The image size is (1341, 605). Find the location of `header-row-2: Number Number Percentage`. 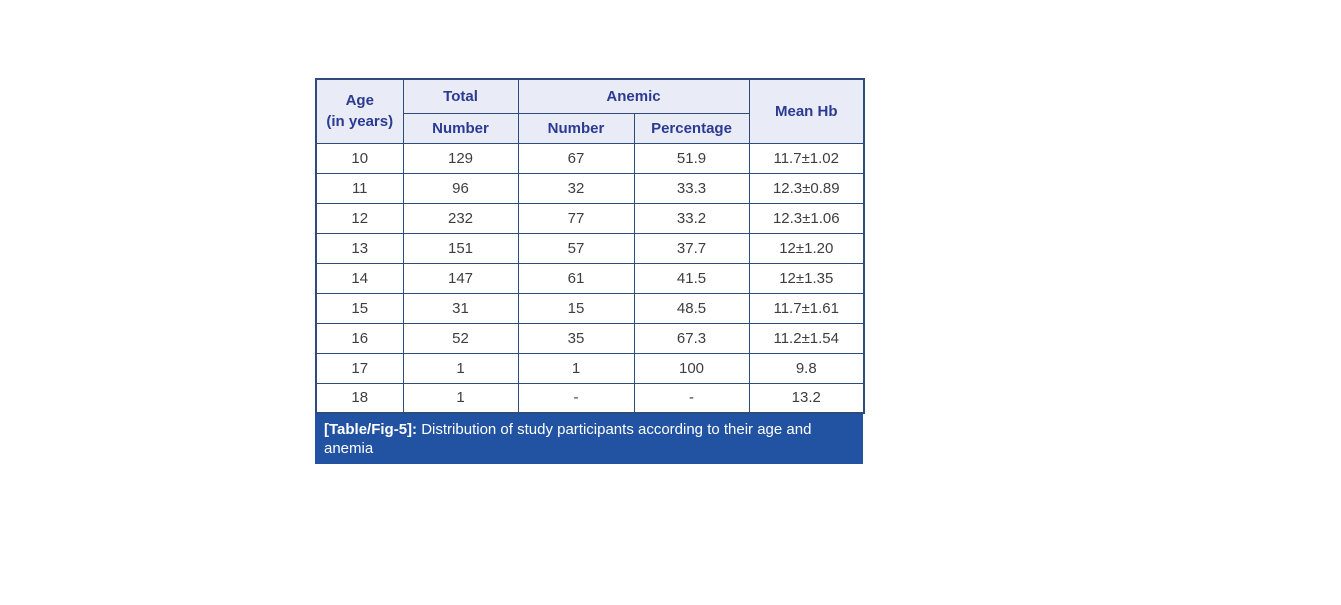

header-row-2: Number Number Percentage is located at coordinates (590, 128).